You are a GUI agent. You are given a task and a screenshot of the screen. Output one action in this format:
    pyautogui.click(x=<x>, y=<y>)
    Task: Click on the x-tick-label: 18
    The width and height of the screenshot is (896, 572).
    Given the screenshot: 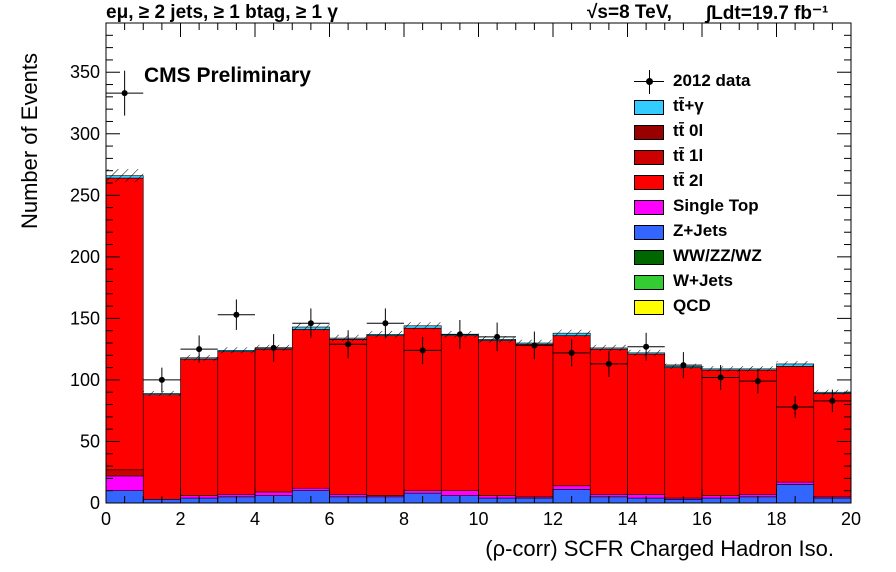 What is the action you would take?
    pyautogui.click(x=776, y=519)
    